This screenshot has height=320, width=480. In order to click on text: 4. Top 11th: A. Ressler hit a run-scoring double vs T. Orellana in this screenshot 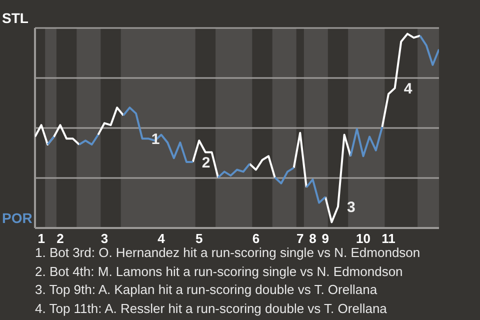, I will do `click(211, 309)`.